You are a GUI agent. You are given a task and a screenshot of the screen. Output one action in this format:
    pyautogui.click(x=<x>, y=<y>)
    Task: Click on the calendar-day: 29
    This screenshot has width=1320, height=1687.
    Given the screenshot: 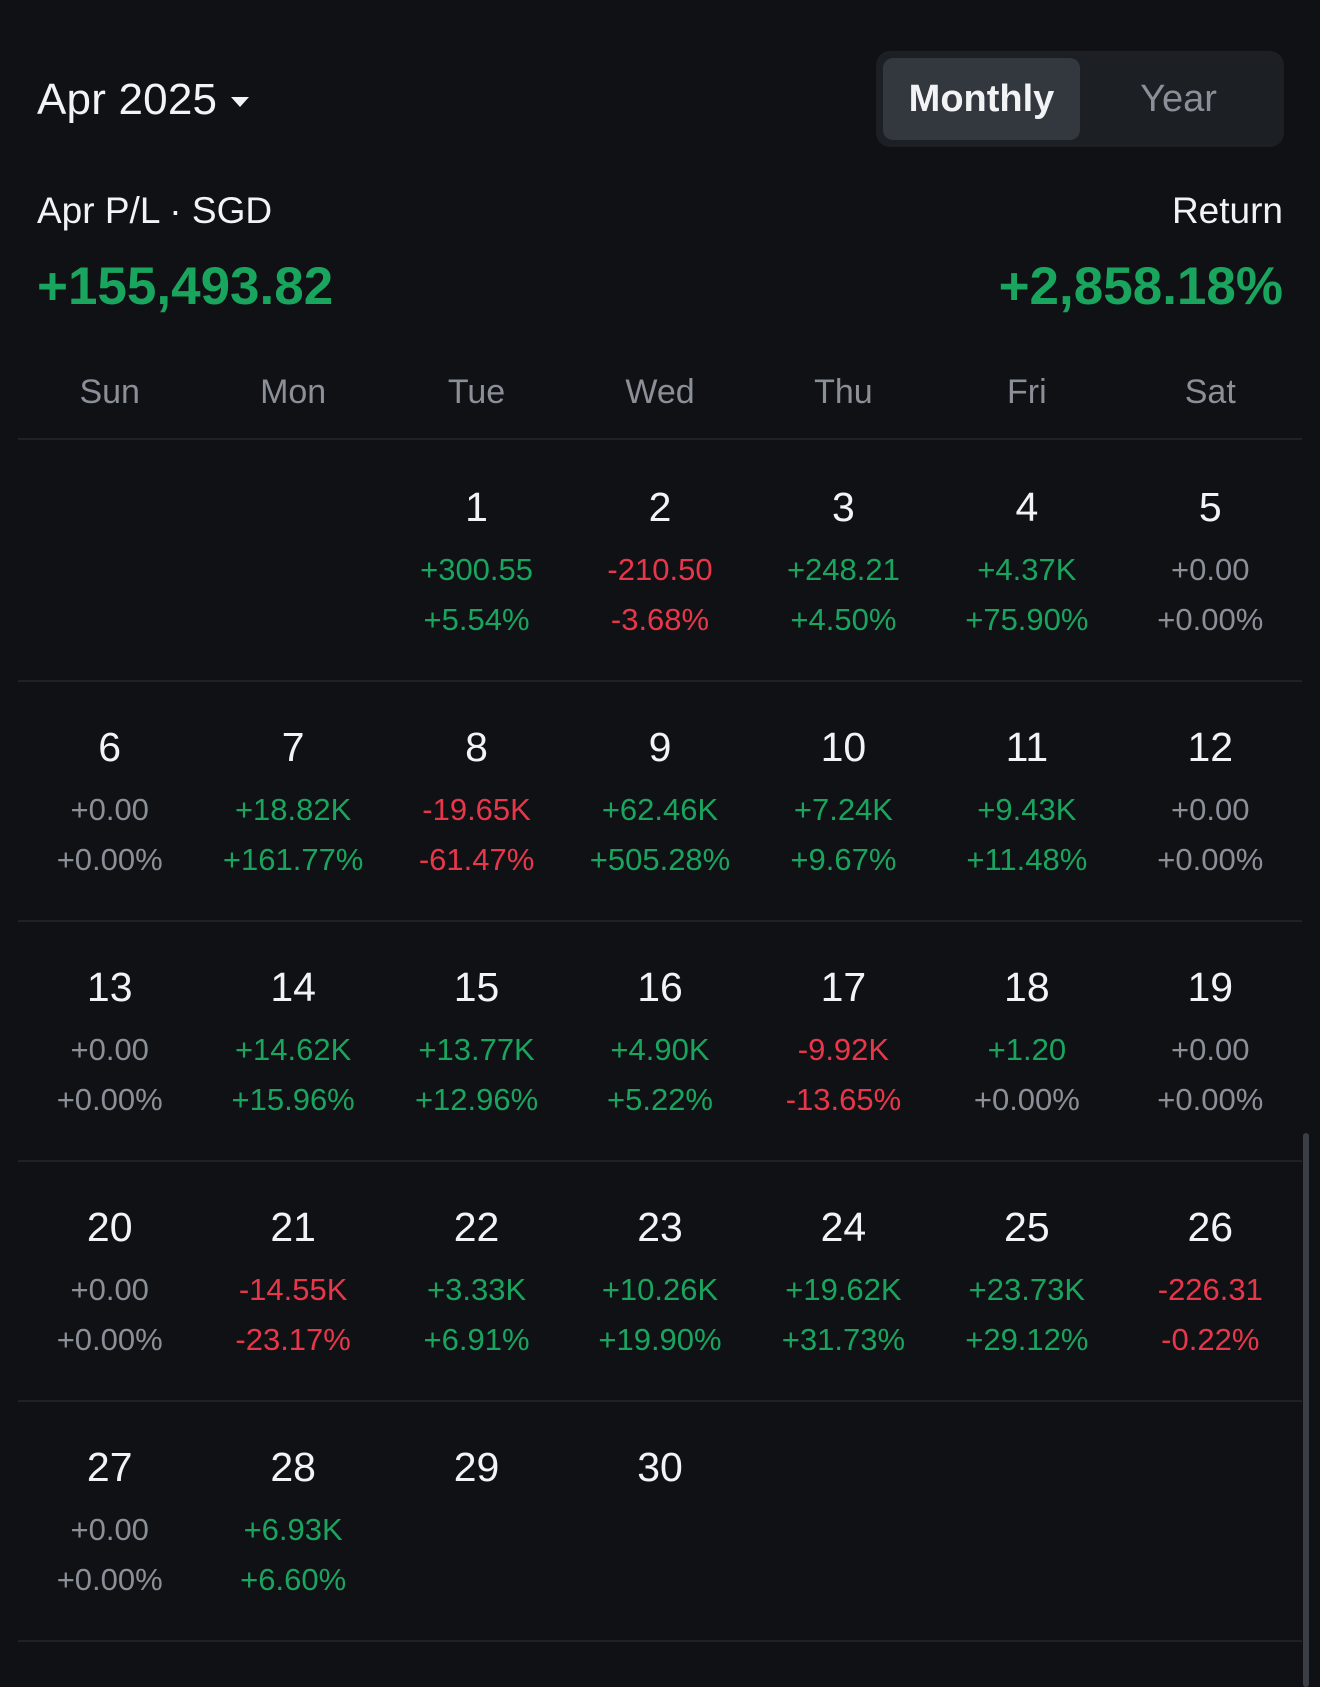 What is the action you would take?
    pyautogui.click(x=476, y=1521)
    